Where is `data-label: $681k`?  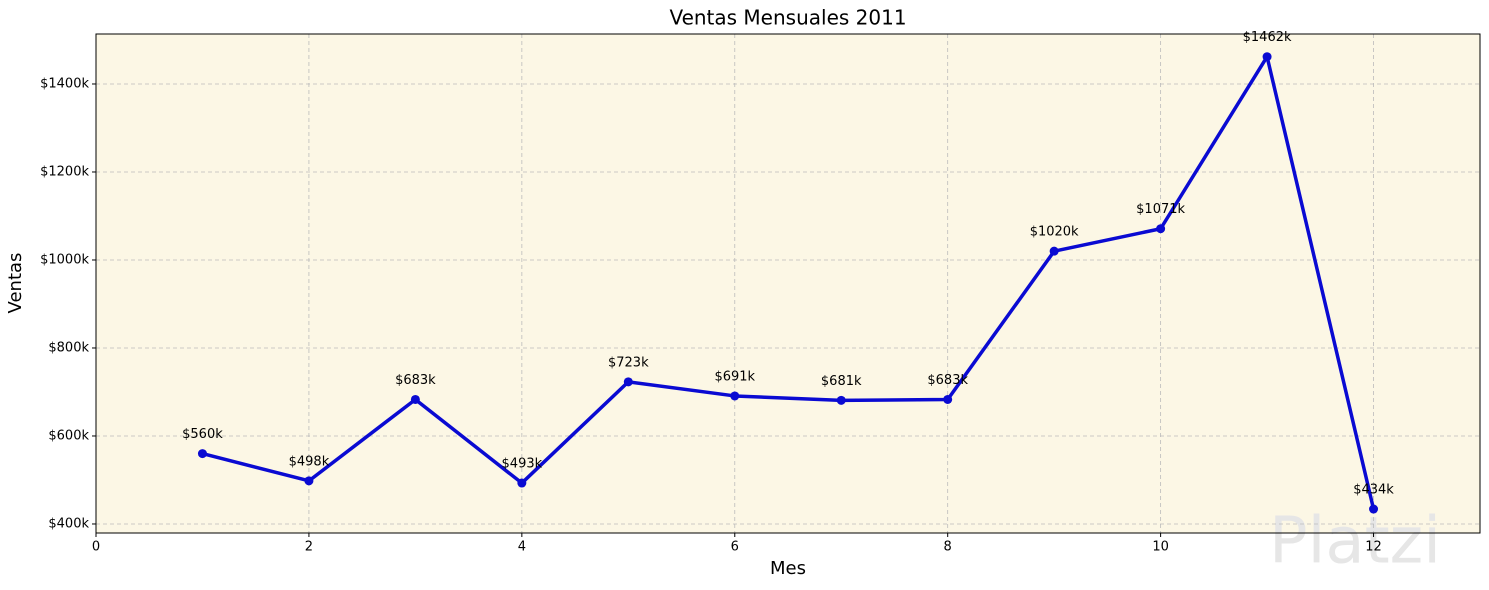
data-label: $681k is located at coordinates (841, 381).